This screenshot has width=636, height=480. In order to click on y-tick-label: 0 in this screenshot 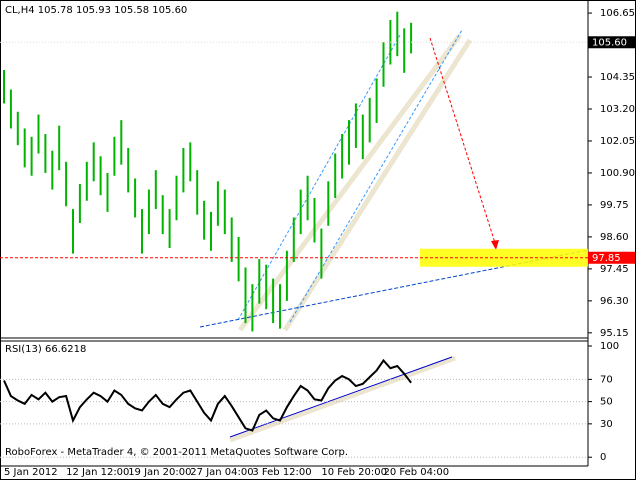, I will do `click(603, 457)`.